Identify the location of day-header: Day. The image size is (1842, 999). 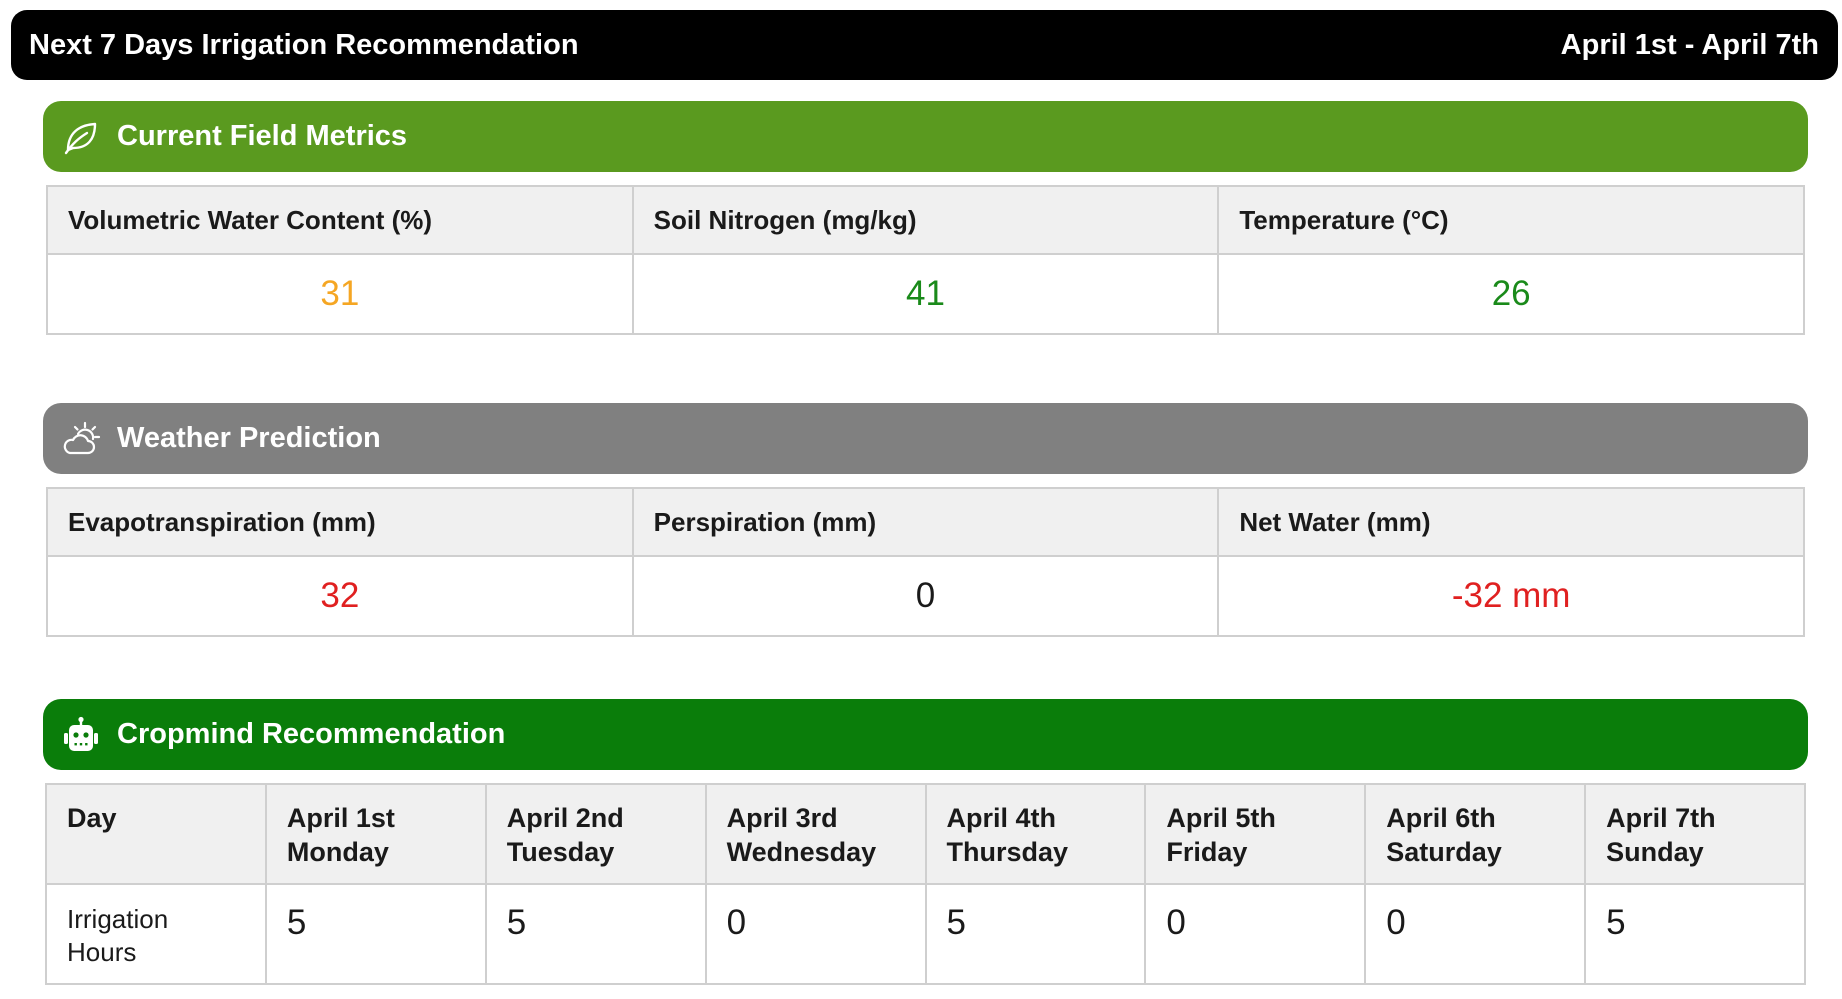
(156, 834).